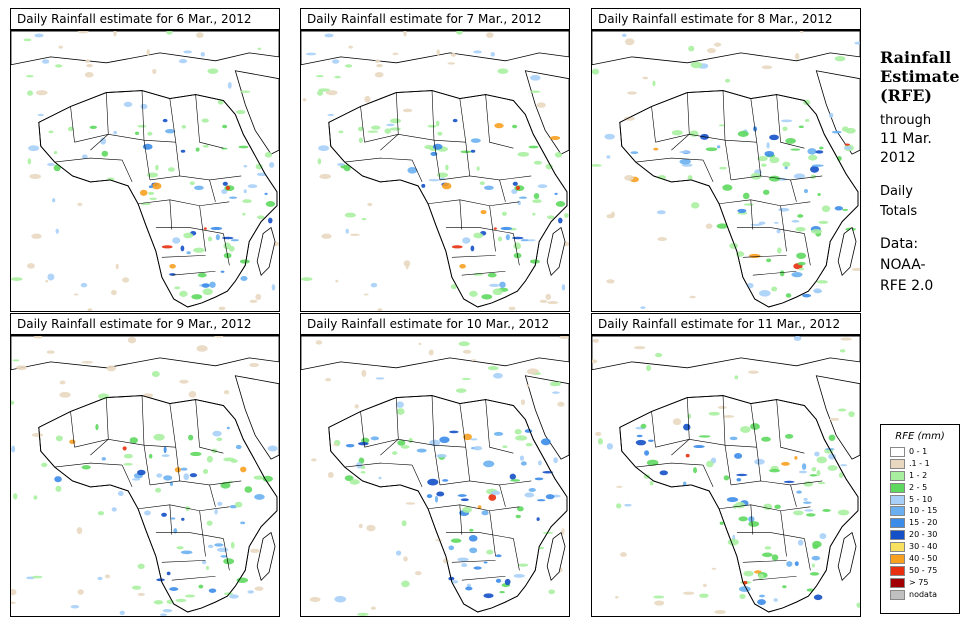  Describe the element at coordinates (726, 476) in the screenshot. I see `map-frame` at that location.